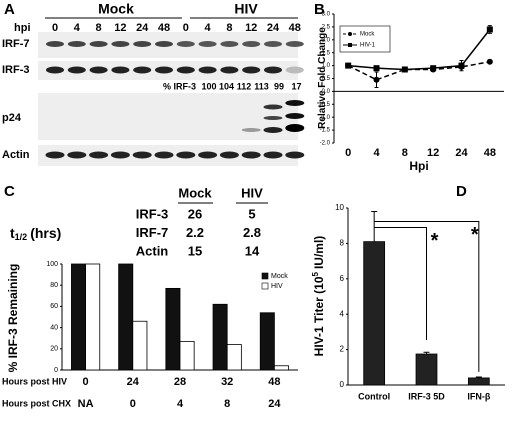 This screenshot has height=423, width=512. Describe the element at coordinates (9, 191) in the screenshot. I see `panel-label: C` at that location.